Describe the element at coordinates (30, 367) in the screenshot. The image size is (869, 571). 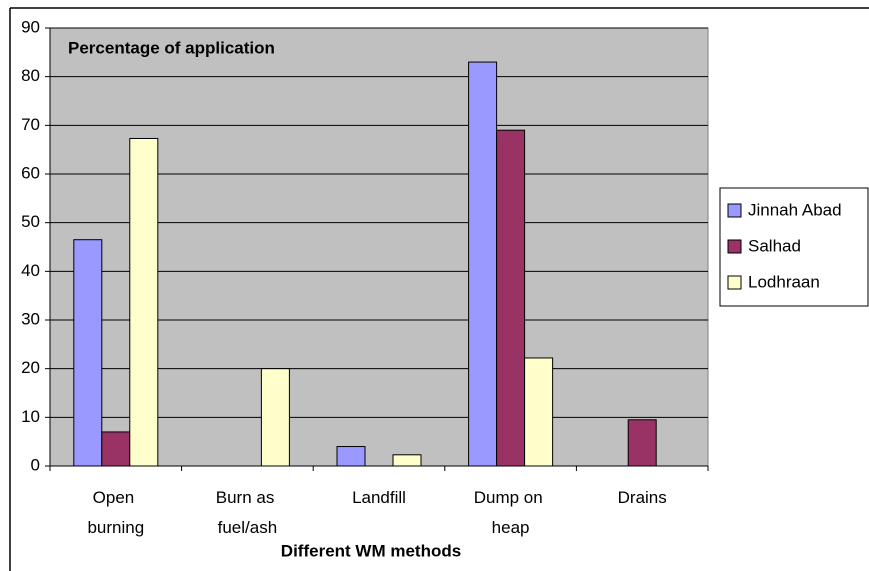
I see `y-tick-label: 20` at that location.